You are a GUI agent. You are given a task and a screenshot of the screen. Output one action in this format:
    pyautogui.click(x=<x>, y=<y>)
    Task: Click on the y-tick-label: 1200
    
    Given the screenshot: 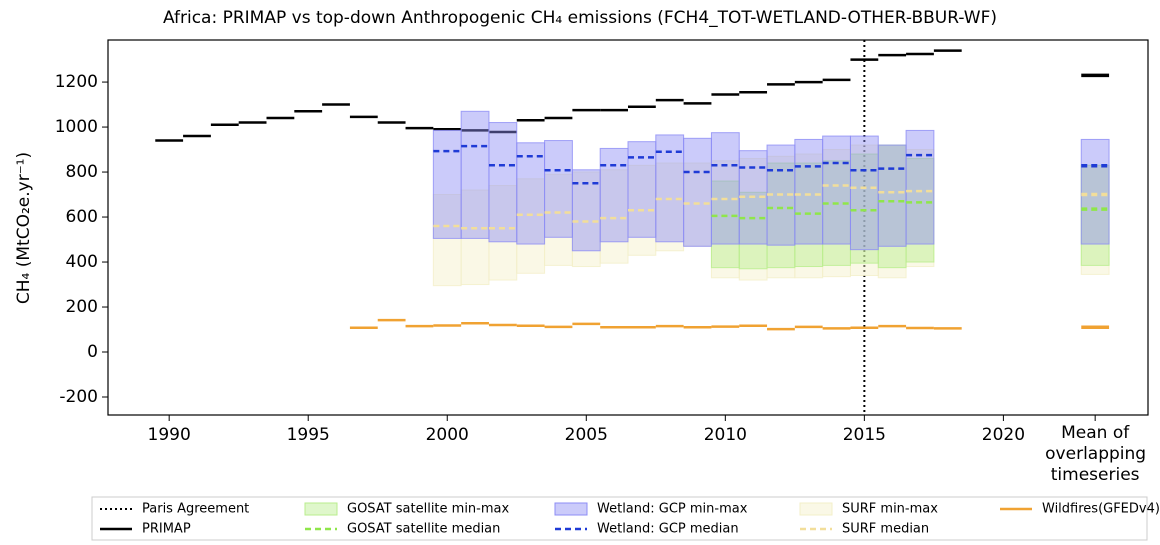 What is the action you would take?
    pyautogui.click(x=76, y=82)
    